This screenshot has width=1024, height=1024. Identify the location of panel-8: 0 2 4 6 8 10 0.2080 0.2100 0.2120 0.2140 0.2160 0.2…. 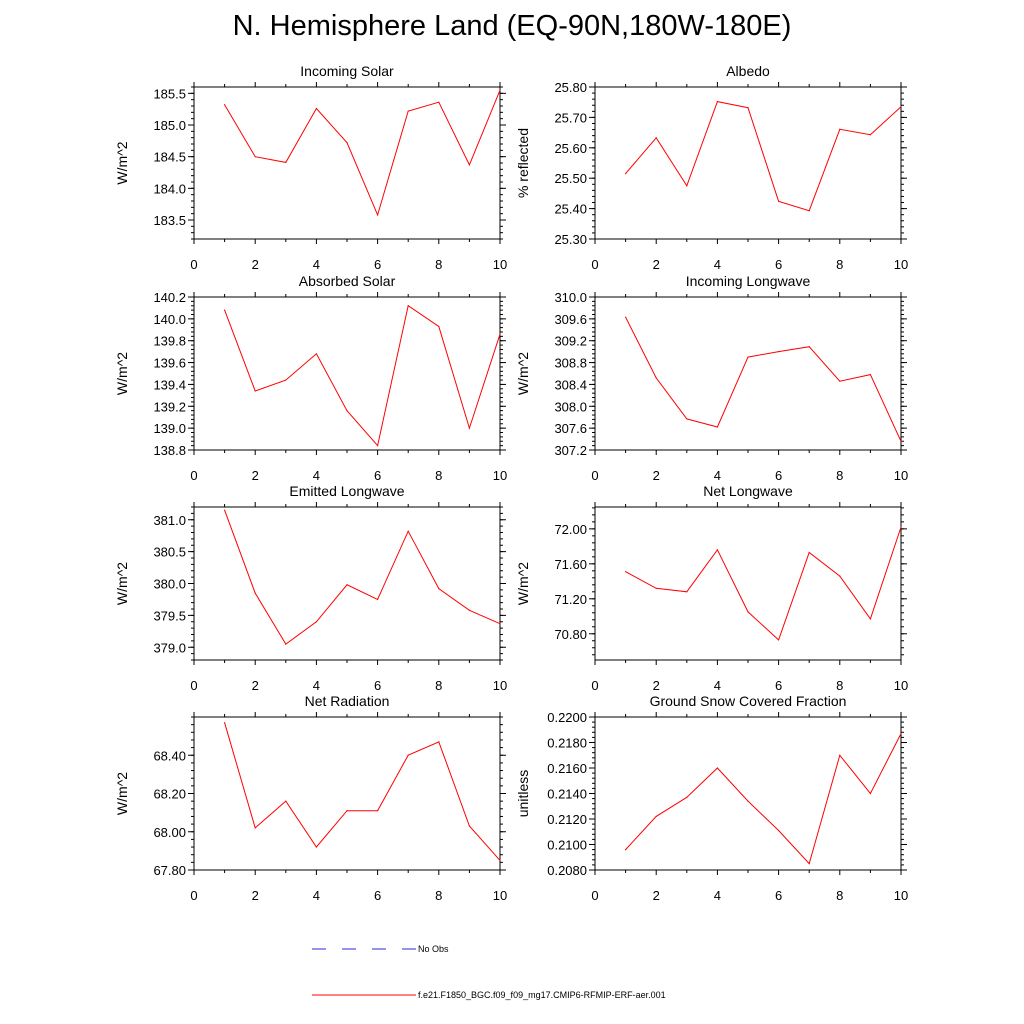
(711, 798).